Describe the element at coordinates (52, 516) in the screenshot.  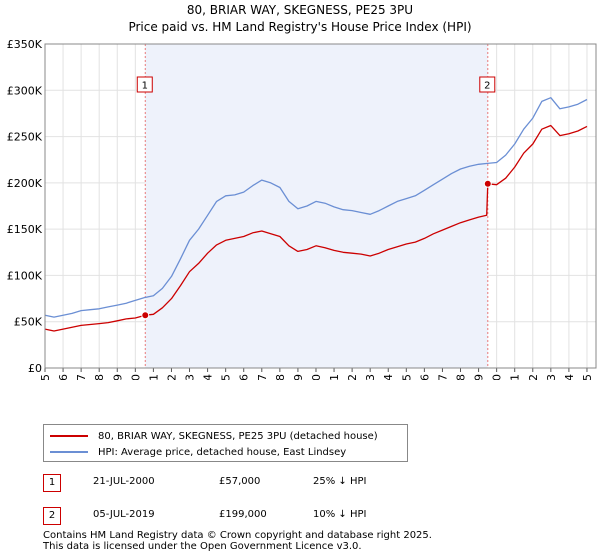
I see `transaction-badge: 2` at that location.